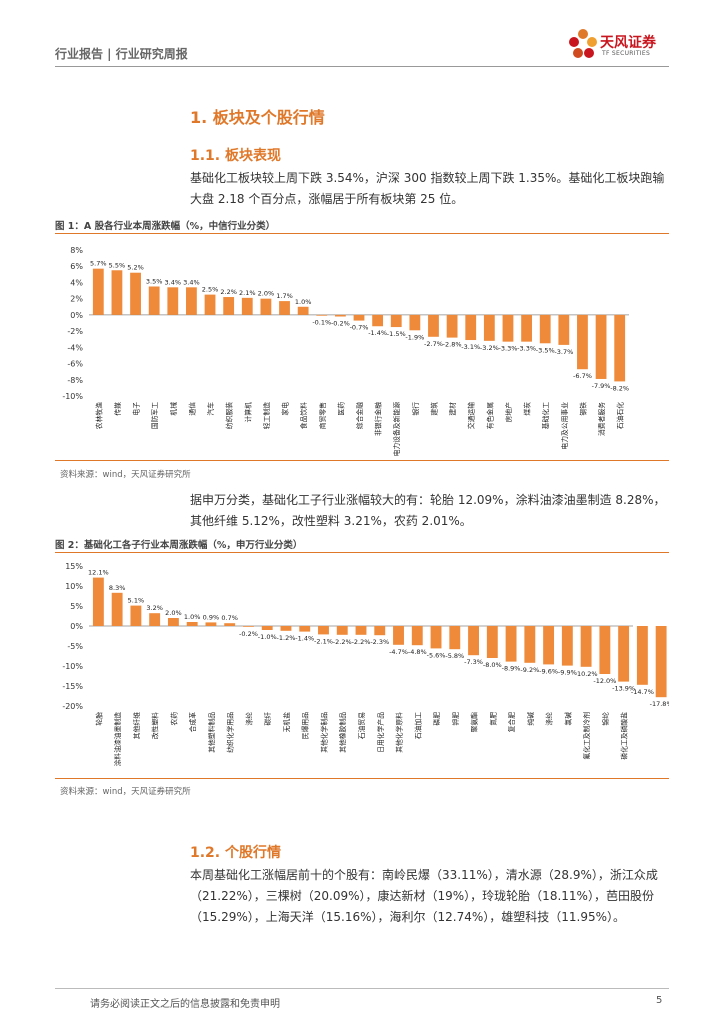 This screenshot has height=1024, width=724. Describe the element at coordinates (508, 412) in the screenshot. I see `category-label: 房地产` at that location.